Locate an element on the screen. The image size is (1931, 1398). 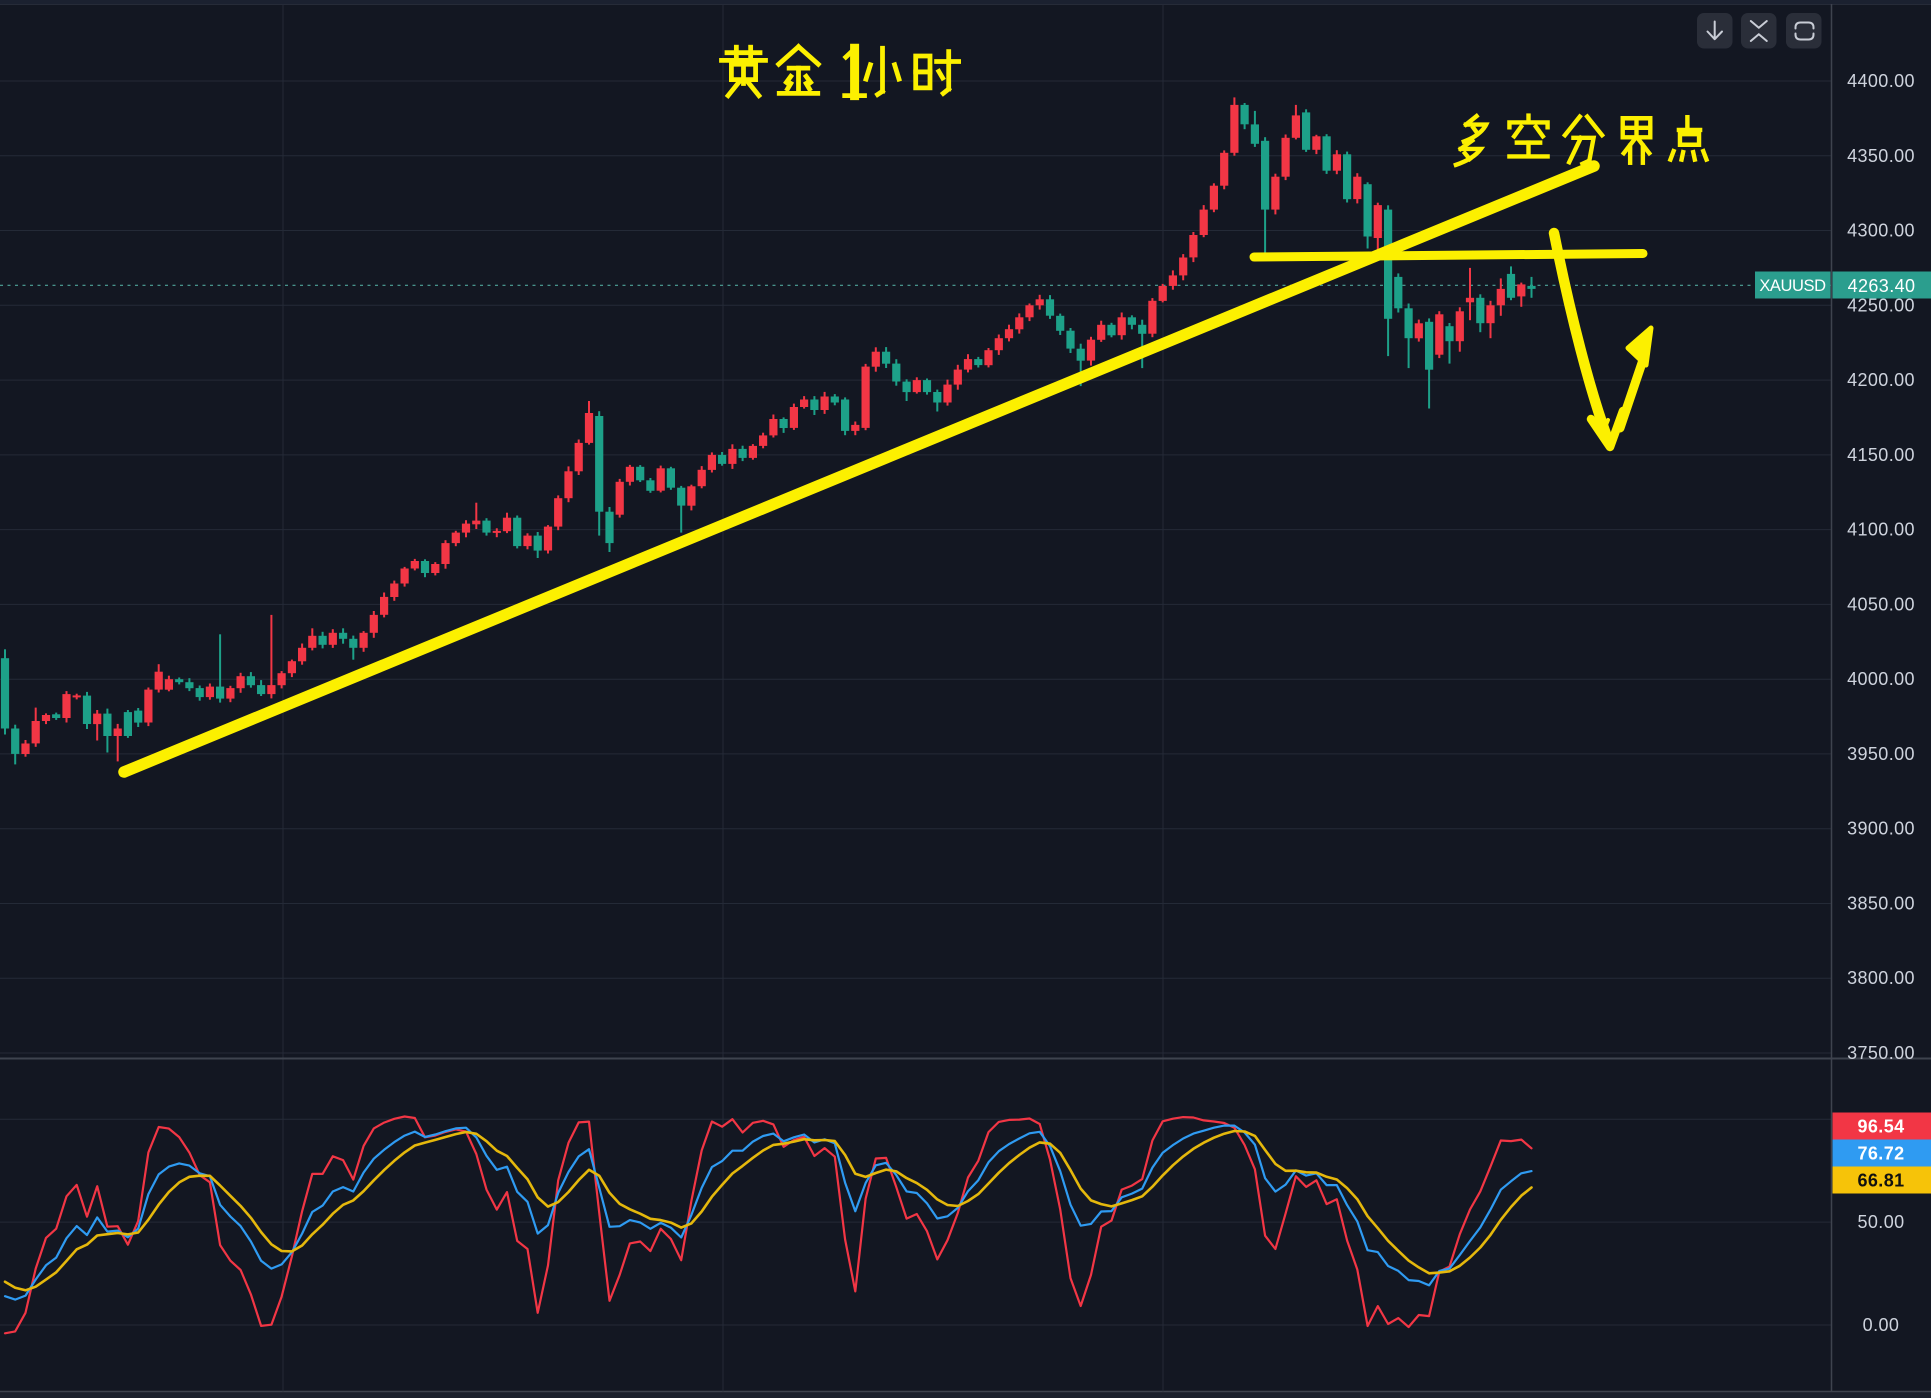
svg-text: 66.81 is located at coordinates (1880, 1181).